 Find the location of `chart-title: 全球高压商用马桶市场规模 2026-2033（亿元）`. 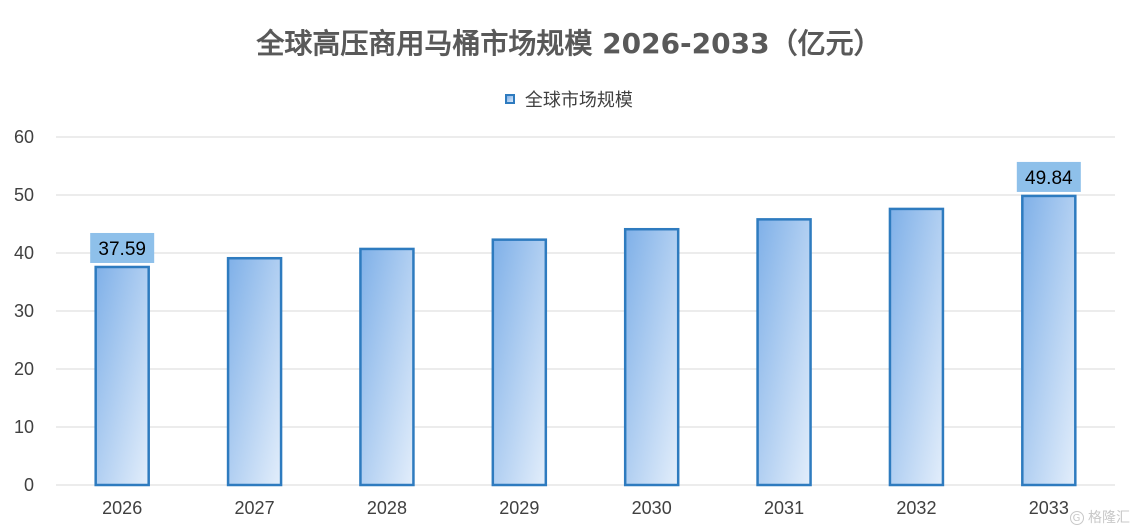

chart-title: 全球高压商用马桶市场规模 2026-2033（亿元） is located at coordinates (569, 43).